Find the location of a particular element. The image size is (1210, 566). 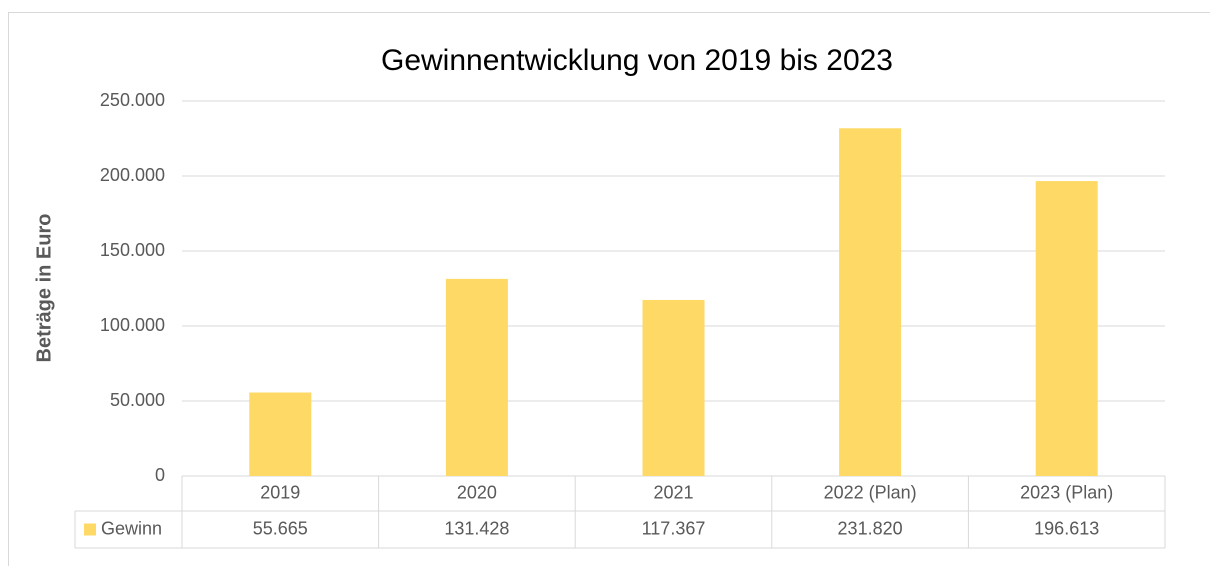

y-axis-label: Beträge in Euro is located at coordinates (44, 288).